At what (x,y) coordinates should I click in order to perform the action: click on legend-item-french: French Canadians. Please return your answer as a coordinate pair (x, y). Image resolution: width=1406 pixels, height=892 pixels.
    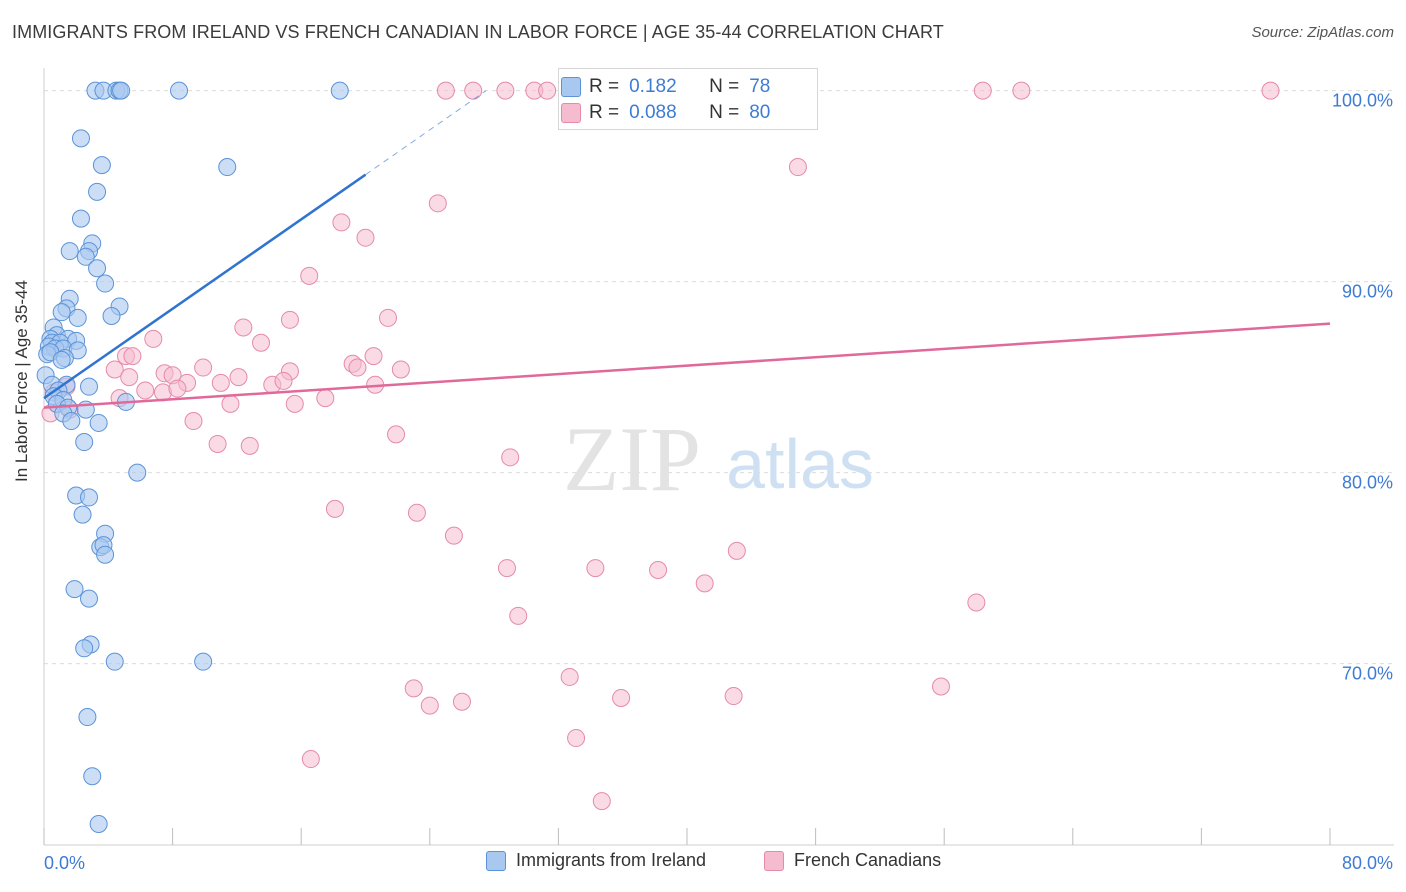
    Looking at the image, I should click on (852, 860).